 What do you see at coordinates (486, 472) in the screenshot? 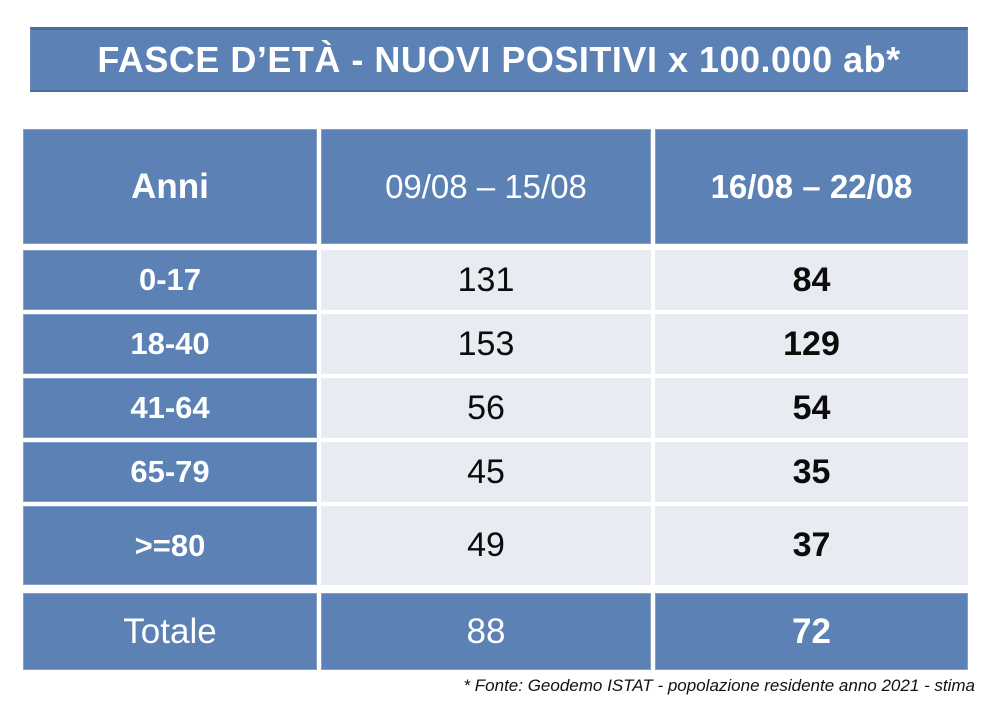
I see `week1-value-cell: 45` at bounding box center [486, 472].